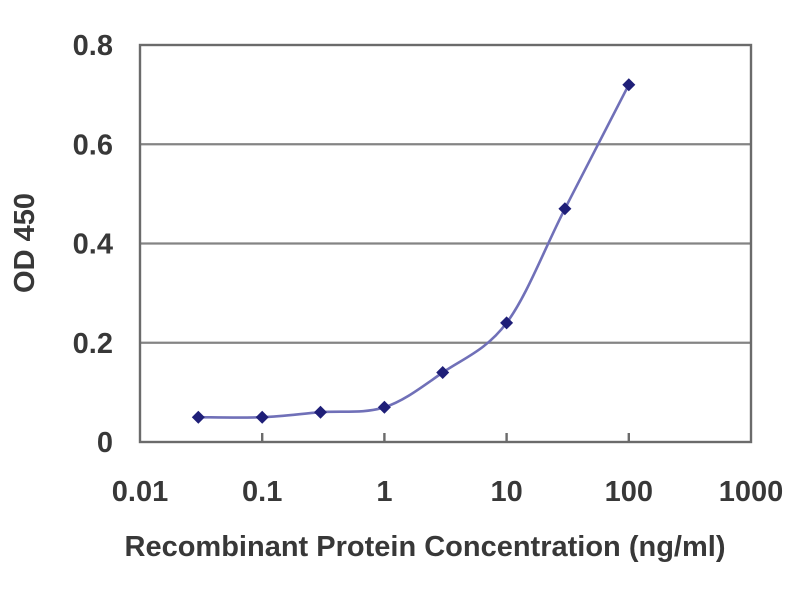  What do you see at coordinates (321, 412) in the screenshot?
I see `data-point-marker-0.3` at bounding box center [321, 412].